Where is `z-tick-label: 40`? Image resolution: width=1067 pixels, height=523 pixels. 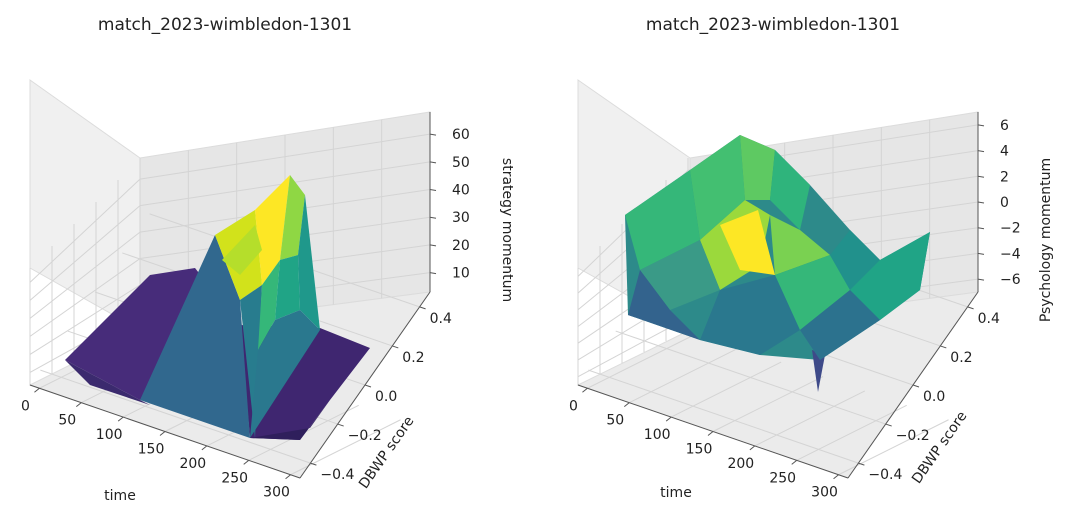
z-tick-label: 40 is located at coordinates (461, 191).